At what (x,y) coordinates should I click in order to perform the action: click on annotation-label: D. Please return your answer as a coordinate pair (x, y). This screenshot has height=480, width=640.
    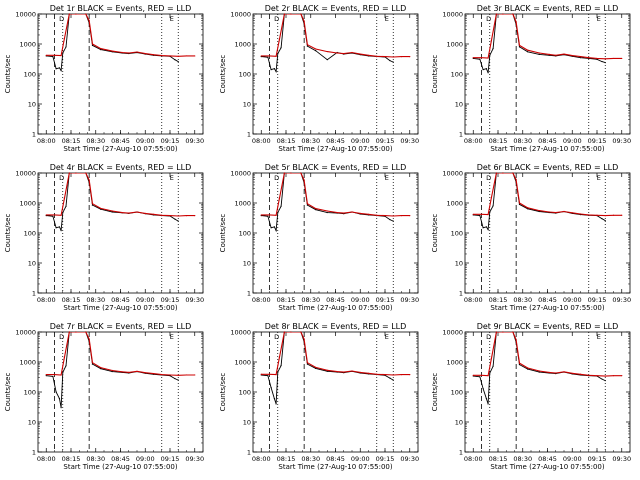
    Looking at the image, I should click on (61, 178).